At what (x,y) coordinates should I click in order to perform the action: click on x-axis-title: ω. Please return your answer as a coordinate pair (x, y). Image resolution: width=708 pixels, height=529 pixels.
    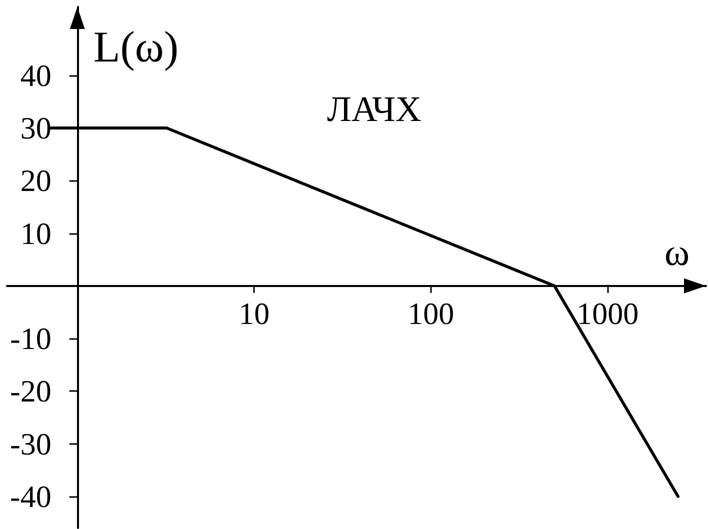
    Looking at the image, I should click on (677, 253).